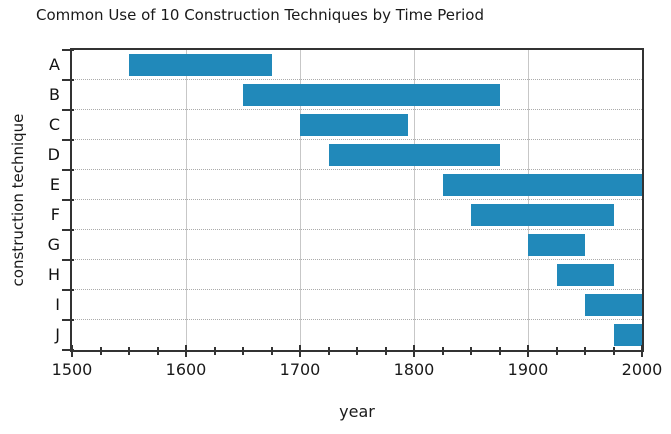 Image resolution: width=671 pixels, height=434 pixels. Describe the element at coordinates (54, 184) in the screenshot. I see `ytick-label-E: E` at that location.